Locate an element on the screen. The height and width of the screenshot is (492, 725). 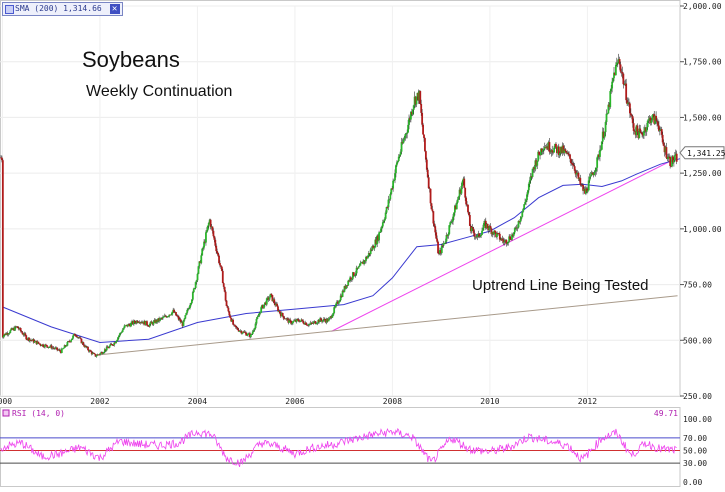
sma-indicator-tag: SMA (200) 1,314.66 ✕ is located at coordinates (62, 9).